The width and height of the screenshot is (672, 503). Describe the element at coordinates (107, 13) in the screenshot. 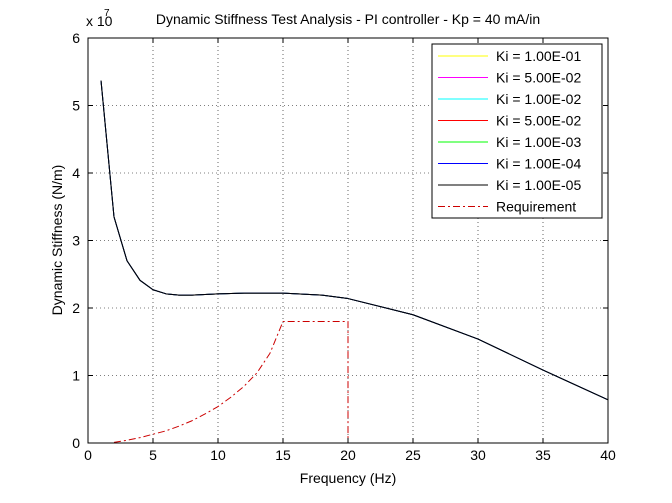

I see `y-scale-exponent: 7` at that location.